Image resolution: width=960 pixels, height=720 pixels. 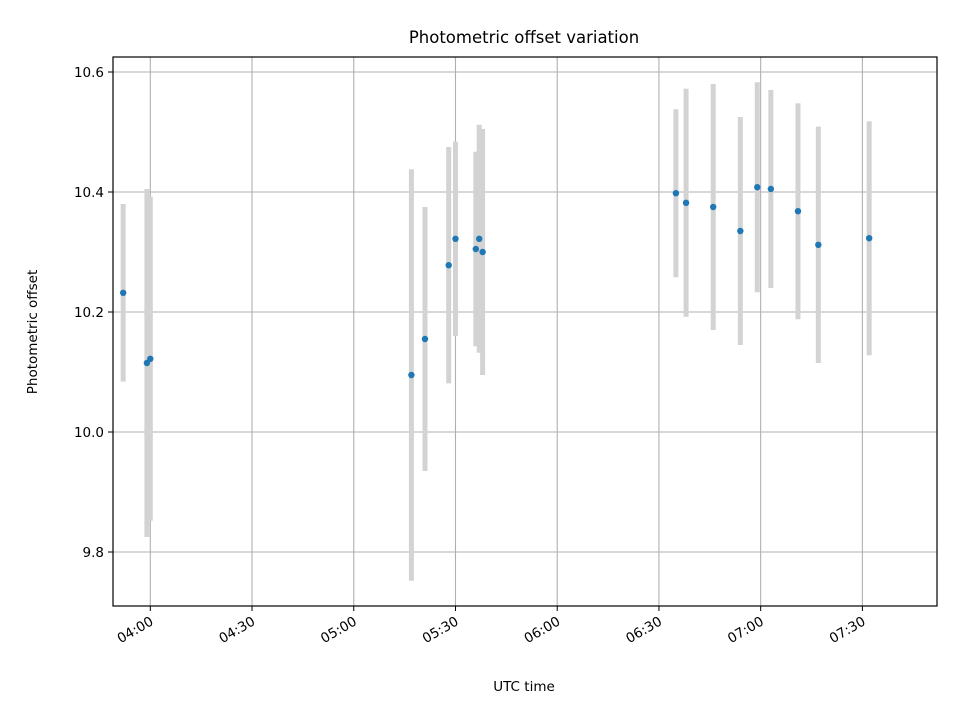 What do you see at coordinates (524, 687) in the screenshot?
I see `x-axis-label: UTC time` at bounding box center [524, 687].